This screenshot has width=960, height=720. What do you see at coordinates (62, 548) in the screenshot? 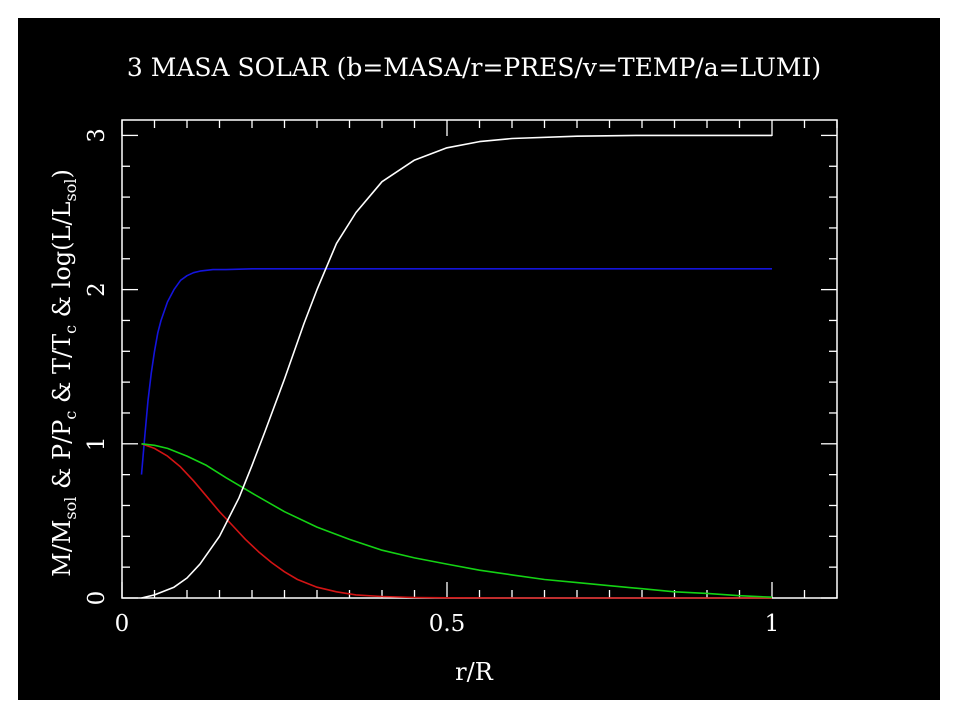
I see `y-label-segment: M/M` at bounding box center [62, 548].